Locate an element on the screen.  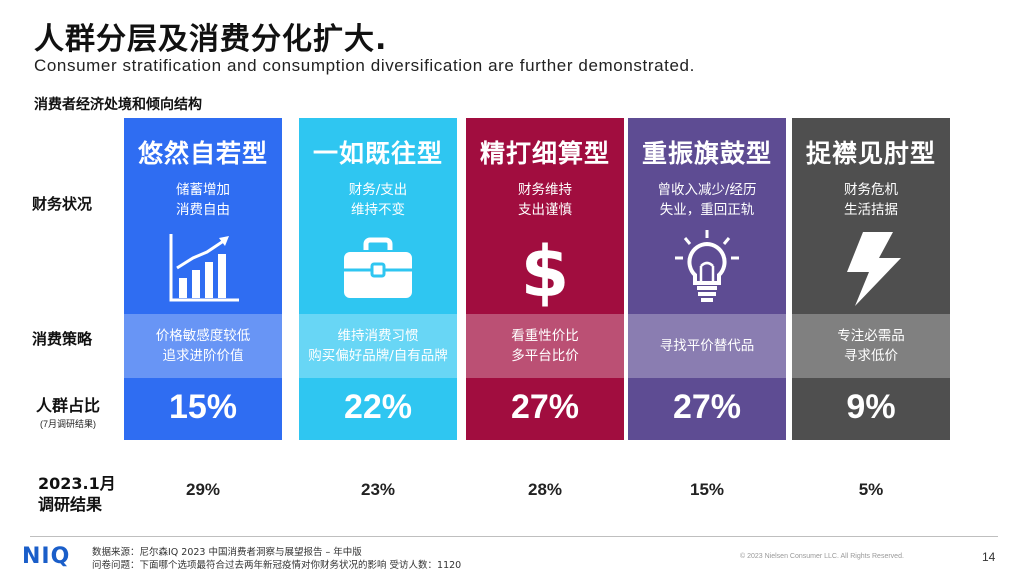
consumption-strategy: 寻找平价替代品 is located at coordinates (707, 346).